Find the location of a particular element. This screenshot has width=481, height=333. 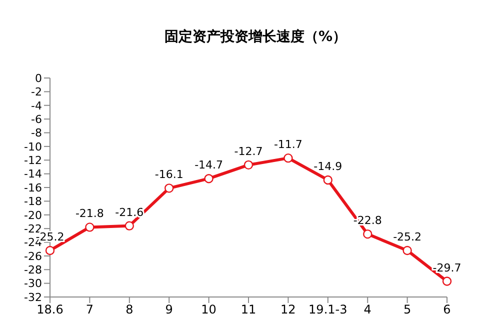

y-tick-label: -18 is located at coordinates (33, 201).